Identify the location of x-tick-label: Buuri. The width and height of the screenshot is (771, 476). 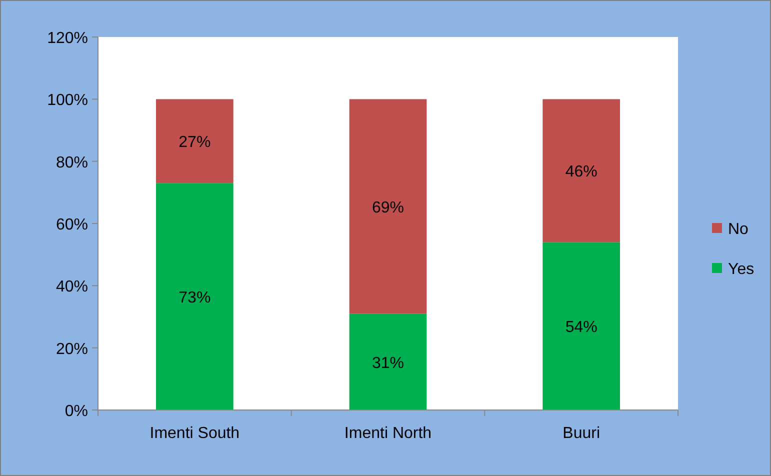
(581, 433).